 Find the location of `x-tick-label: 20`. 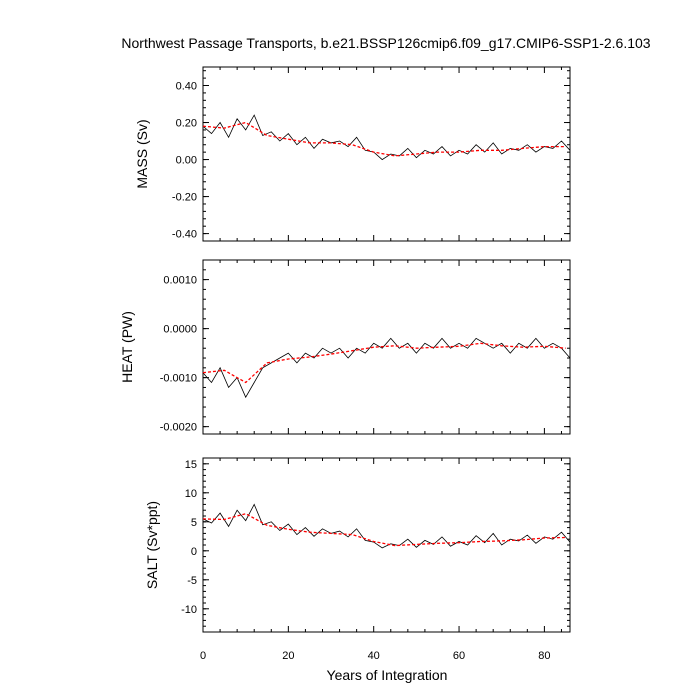

x-tick-label: 20 is located at coordinates (288, 656).